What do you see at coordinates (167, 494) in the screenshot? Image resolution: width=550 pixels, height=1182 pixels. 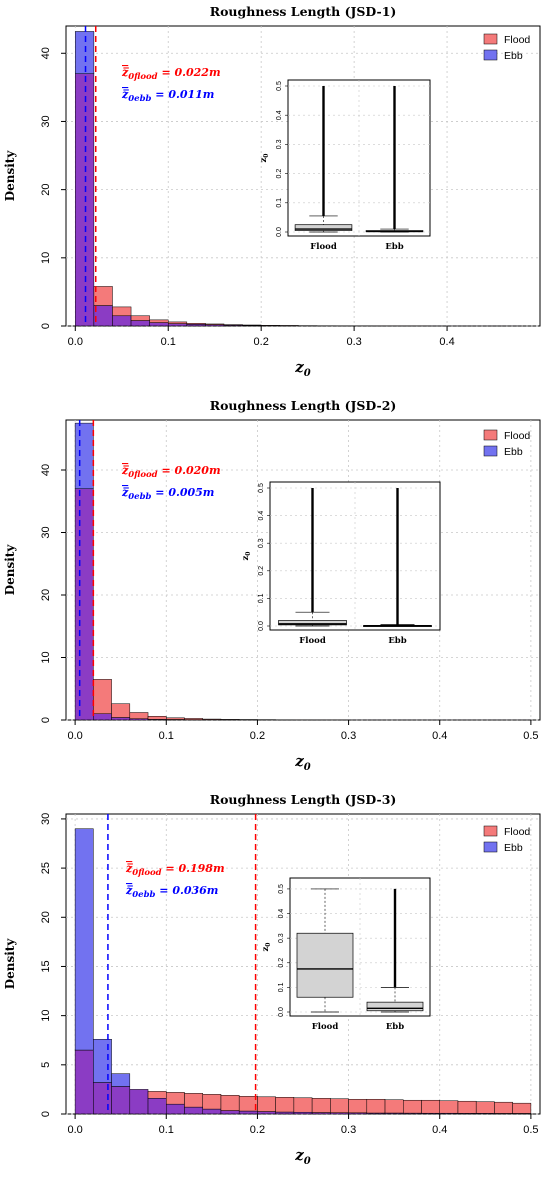 I see `mean-annotation-ebb: z̅0ebb = 0.005m` at bounding box center [167, 494].